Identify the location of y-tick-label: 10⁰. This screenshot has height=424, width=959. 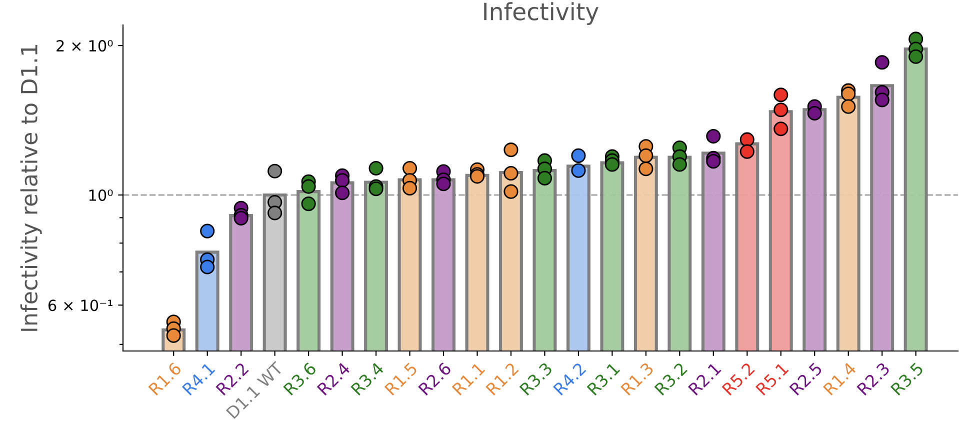
(101, 195).